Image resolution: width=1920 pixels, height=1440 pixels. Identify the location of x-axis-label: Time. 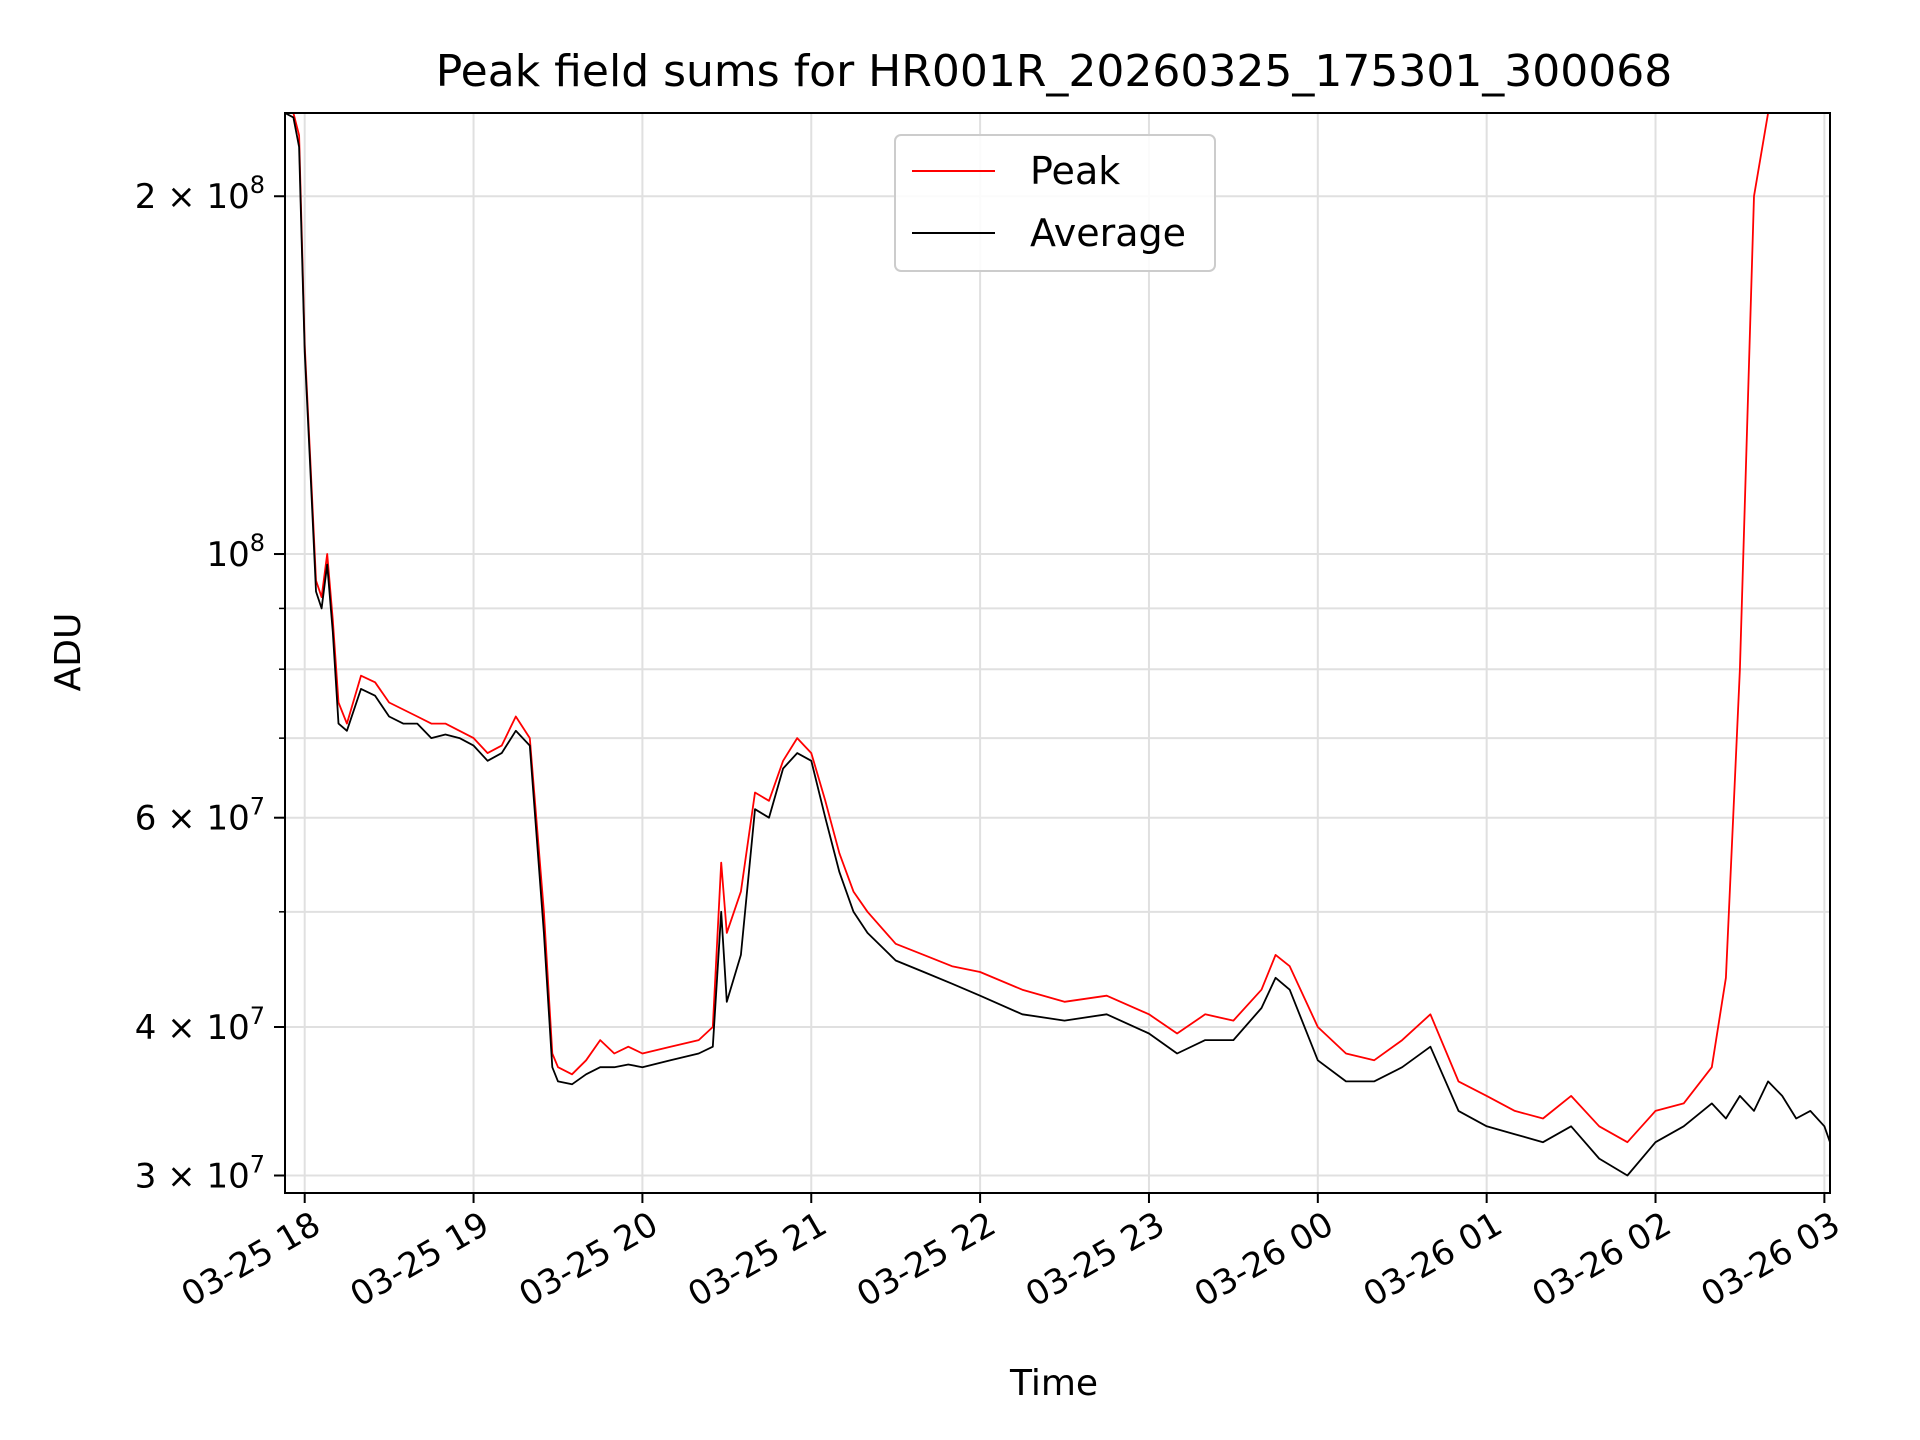
(1053, 1383).